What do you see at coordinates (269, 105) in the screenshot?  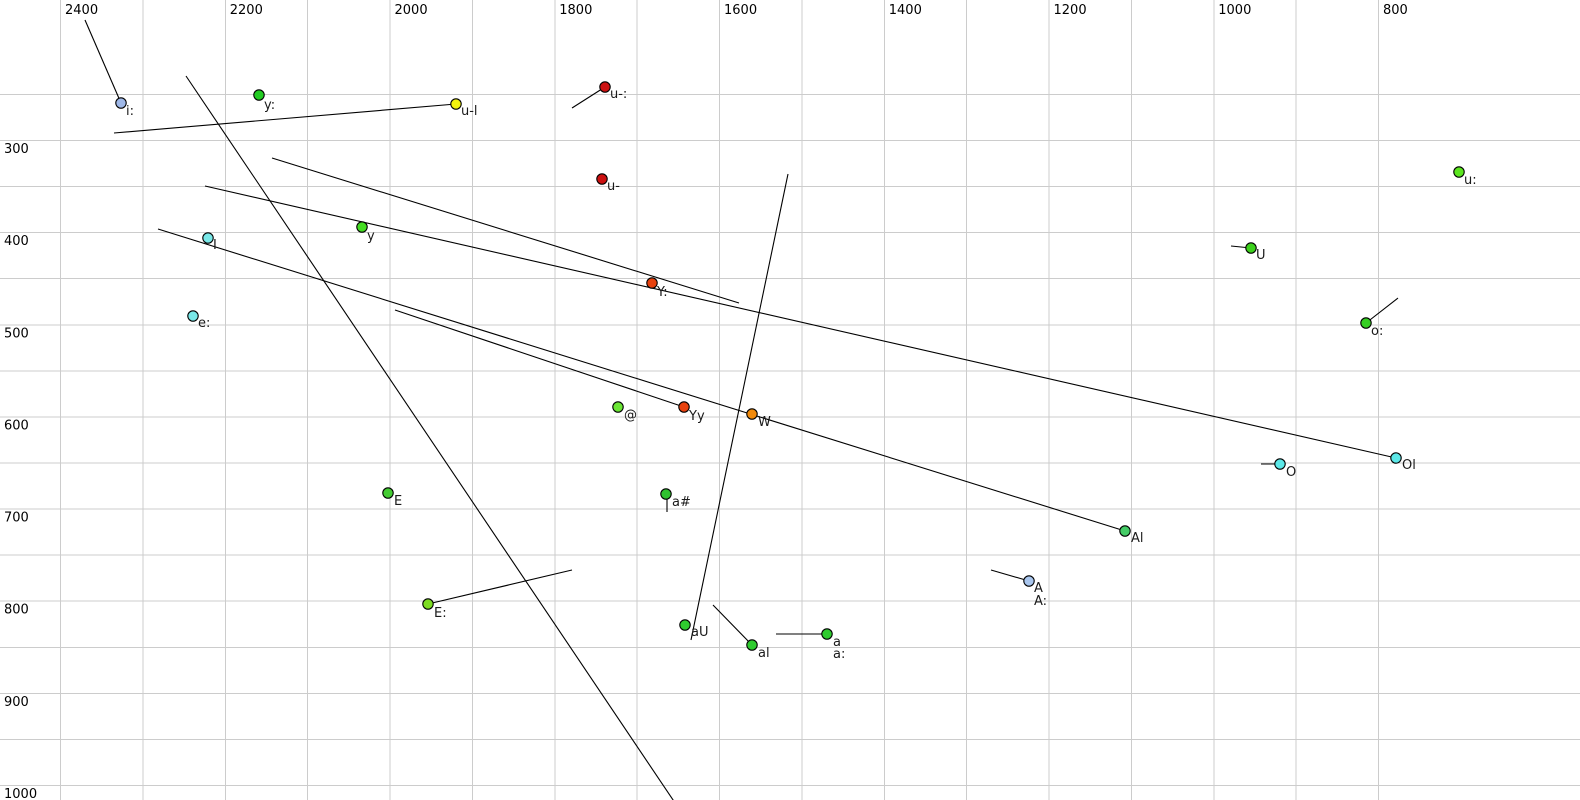 I see `vowel-point-label: y:` at bounding box center [269, 105].